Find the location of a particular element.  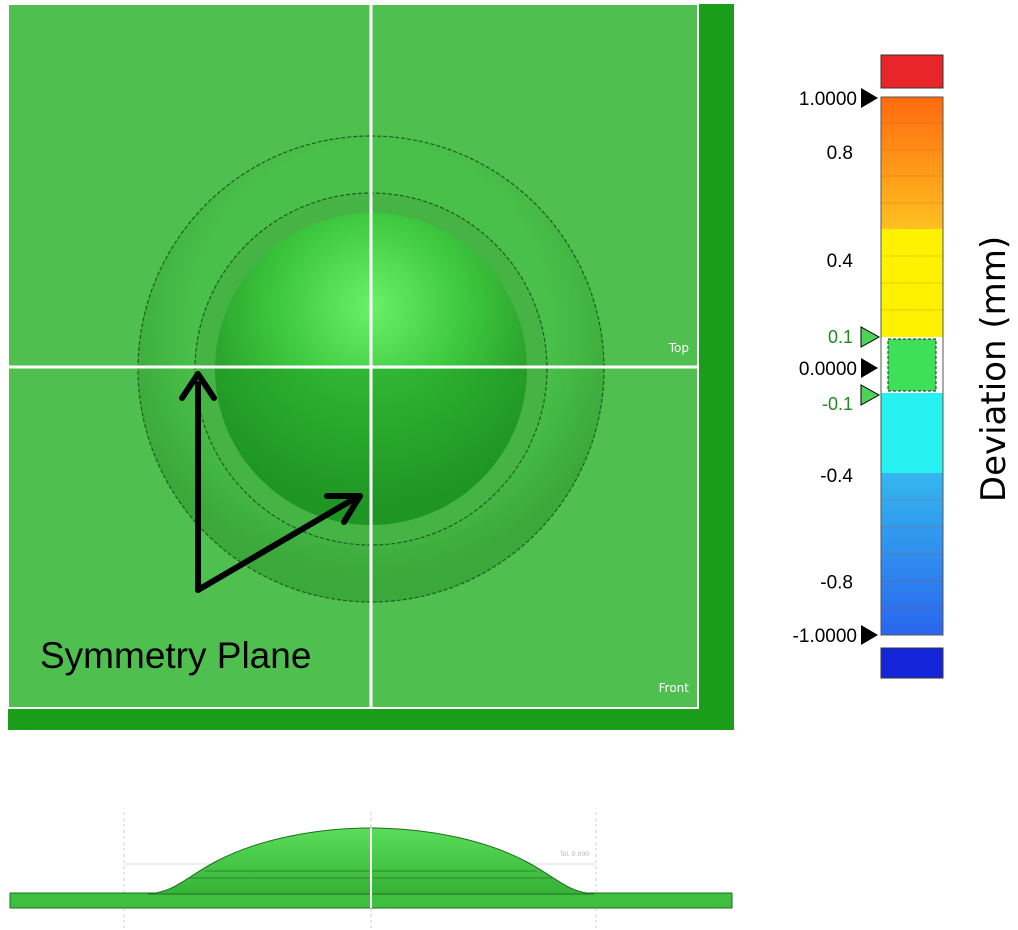

scale-title: Deviation (mm) is located at coordinates (994, 369).